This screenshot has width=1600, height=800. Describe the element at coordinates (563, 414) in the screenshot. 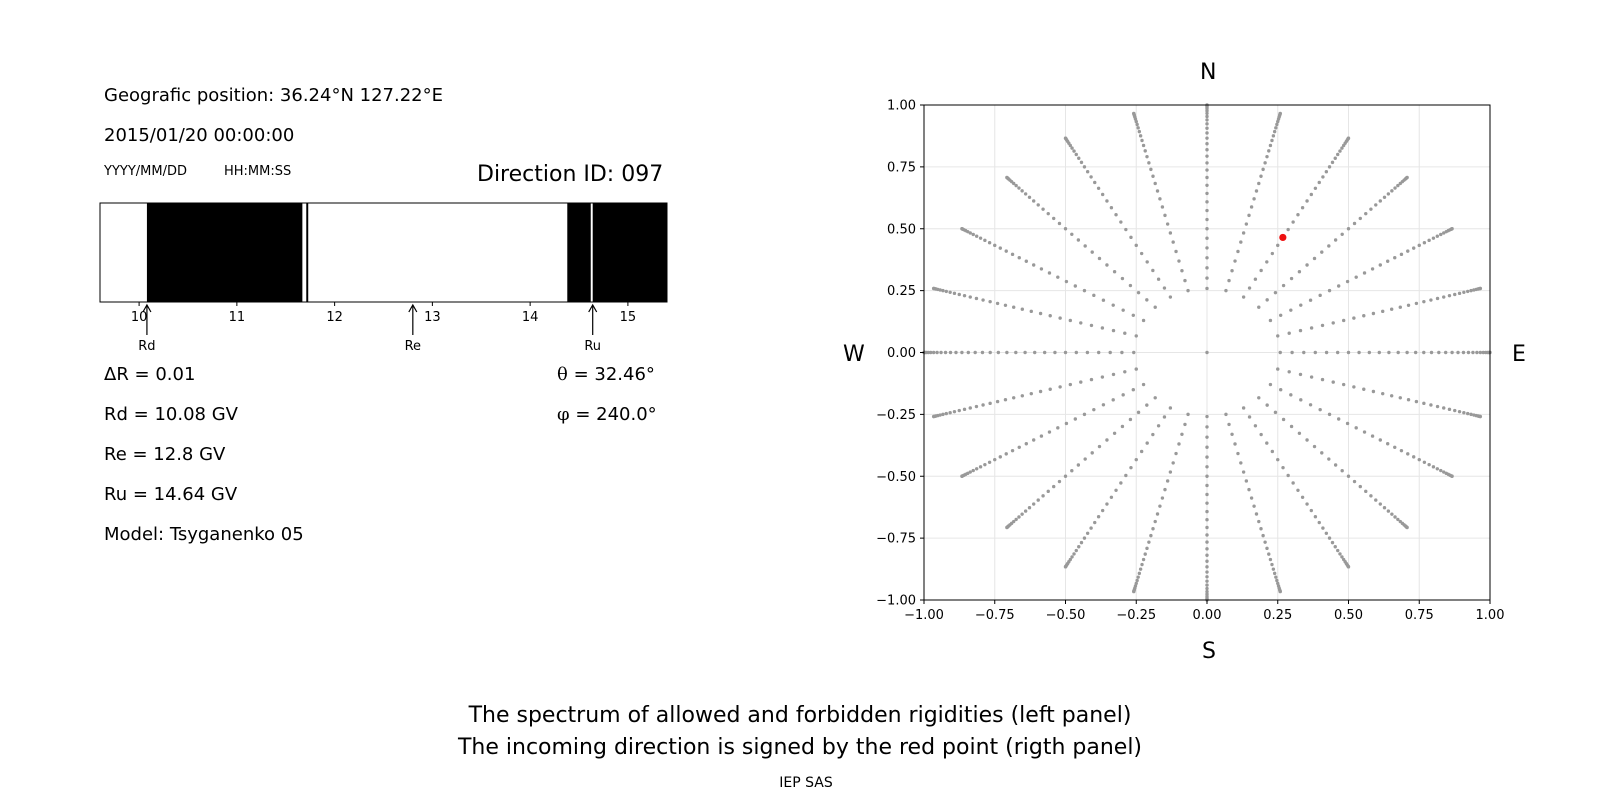

I see `phi-symbol: φ` at that location.